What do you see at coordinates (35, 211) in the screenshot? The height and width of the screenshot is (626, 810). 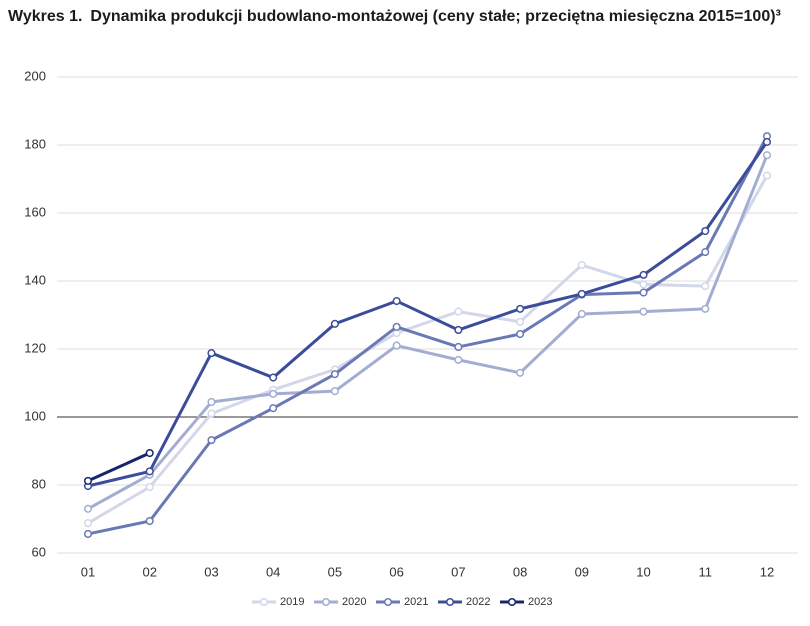 I see `y-tick-label: 160` at bounding box center [35, 211].